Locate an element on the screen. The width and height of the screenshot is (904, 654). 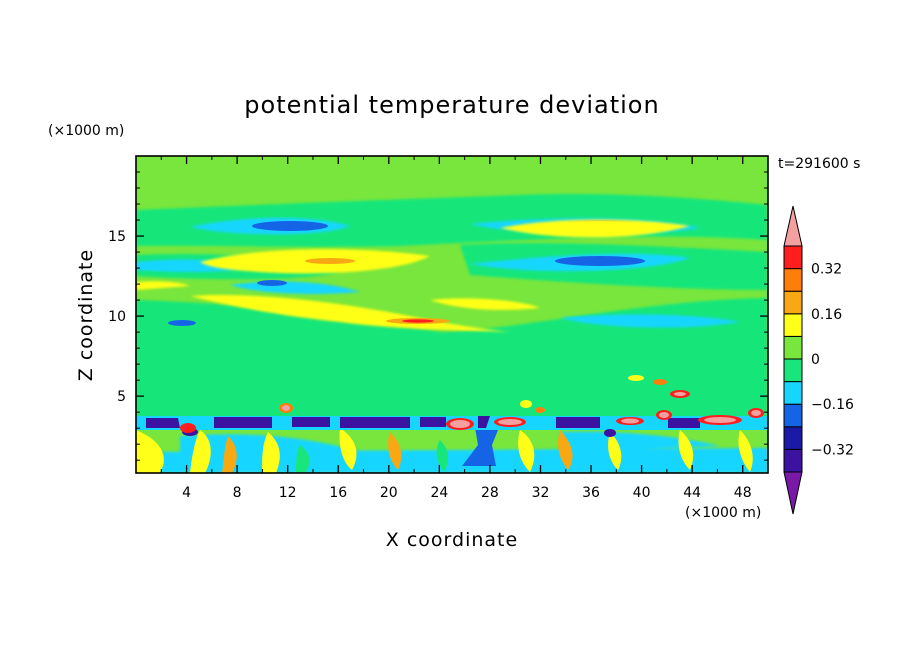
y-tick-label: 15 is located at coordinates (117, 237).